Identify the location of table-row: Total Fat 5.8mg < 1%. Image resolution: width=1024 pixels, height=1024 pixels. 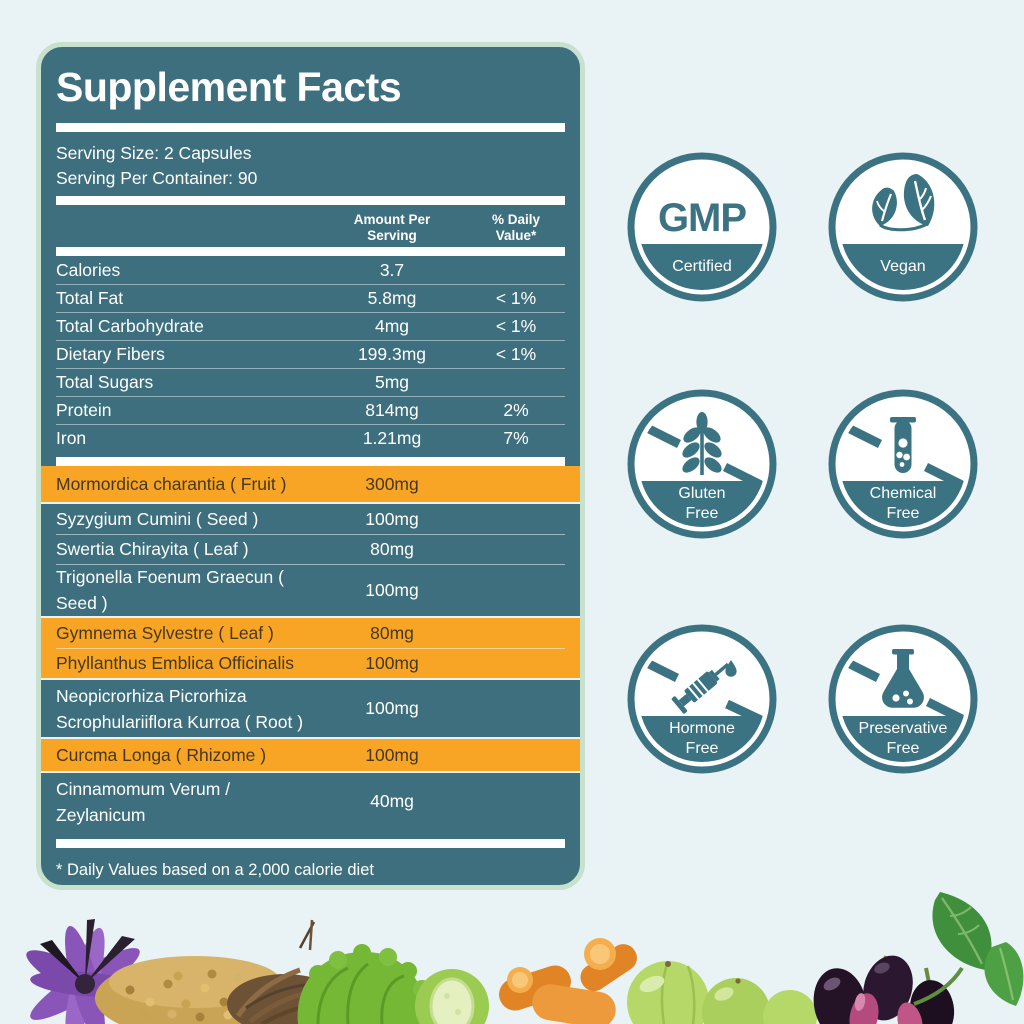
(310, 298).